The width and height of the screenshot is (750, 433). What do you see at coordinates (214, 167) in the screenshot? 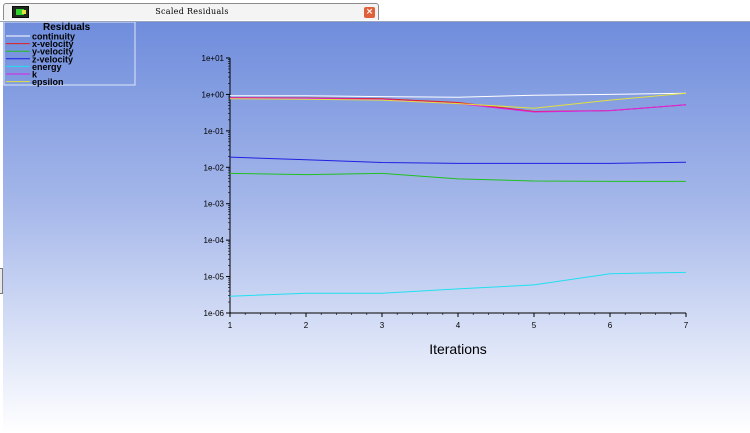
I see `y-tick-label: 1e-02` at bounding box center [214, 167].